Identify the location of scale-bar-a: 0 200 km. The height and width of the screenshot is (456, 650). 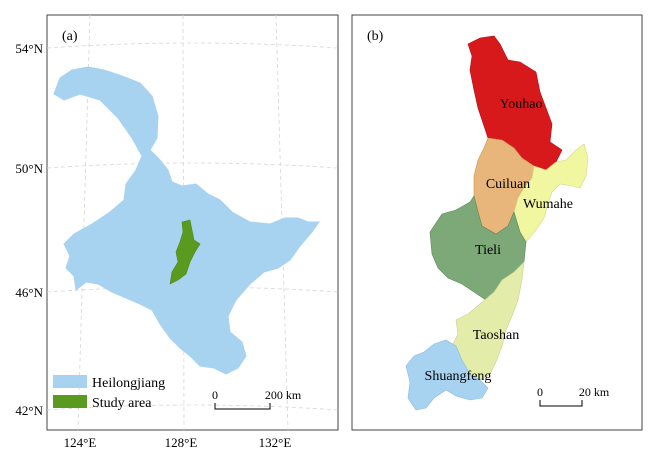
(257, 399).